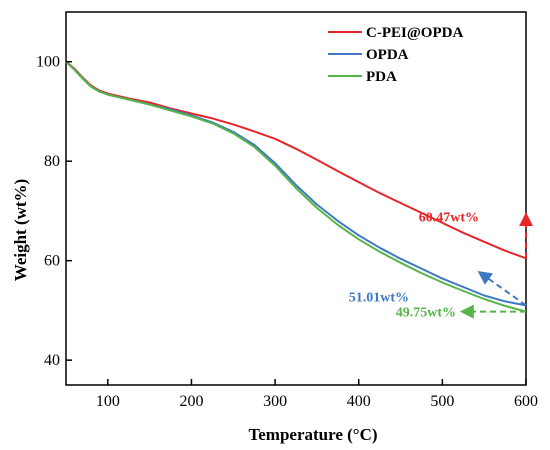 The width and height of the screenshot is (550, 450). What do you see at coordinates (52, 360) in the screenshot?
I see `y-tick-label-0: 40` at bounding box center [52, 360].